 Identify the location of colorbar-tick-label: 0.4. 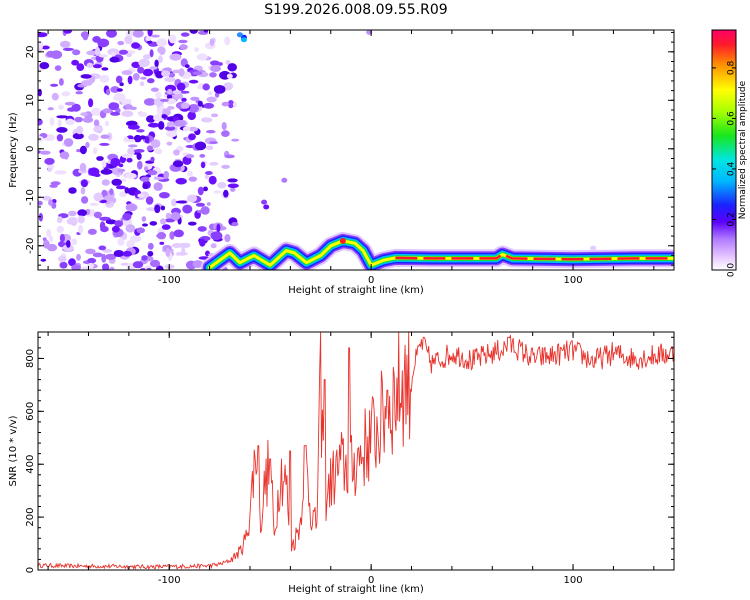
(732, 169).